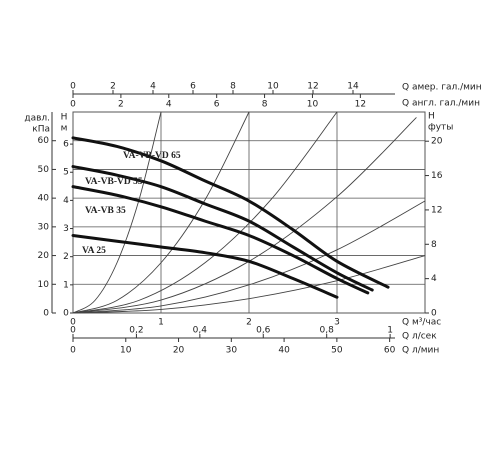 Image resolution: width=500 pixels, height=450 pixels. Describe the element at coordinates (442, 88) in the screenshot. I see `x-axis-title: Q амер. гал./мин` at that location.